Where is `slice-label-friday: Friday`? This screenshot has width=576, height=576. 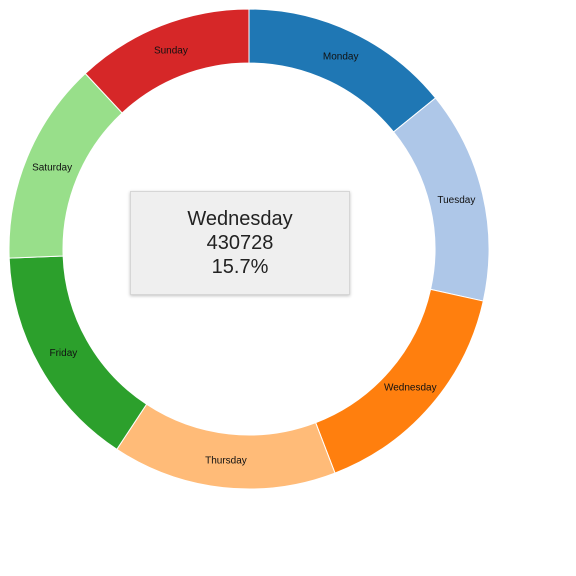 slice-label-friday: Friday is located at coordinates (63, 353).